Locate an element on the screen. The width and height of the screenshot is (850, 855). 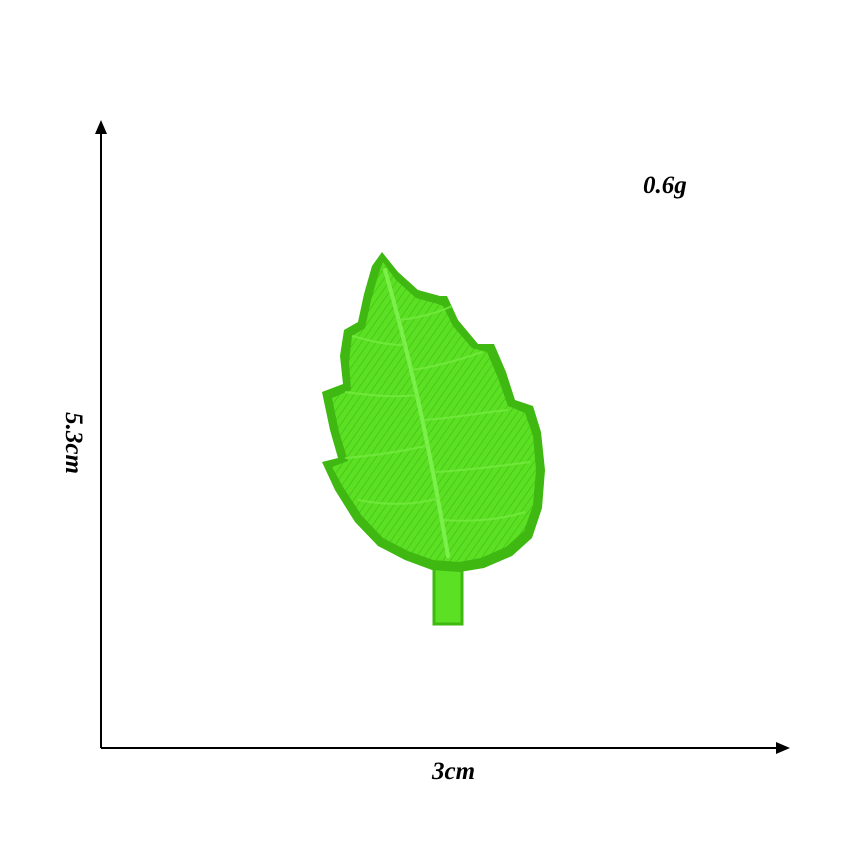
leaf-side-veins is located at coordinates (437, 413).